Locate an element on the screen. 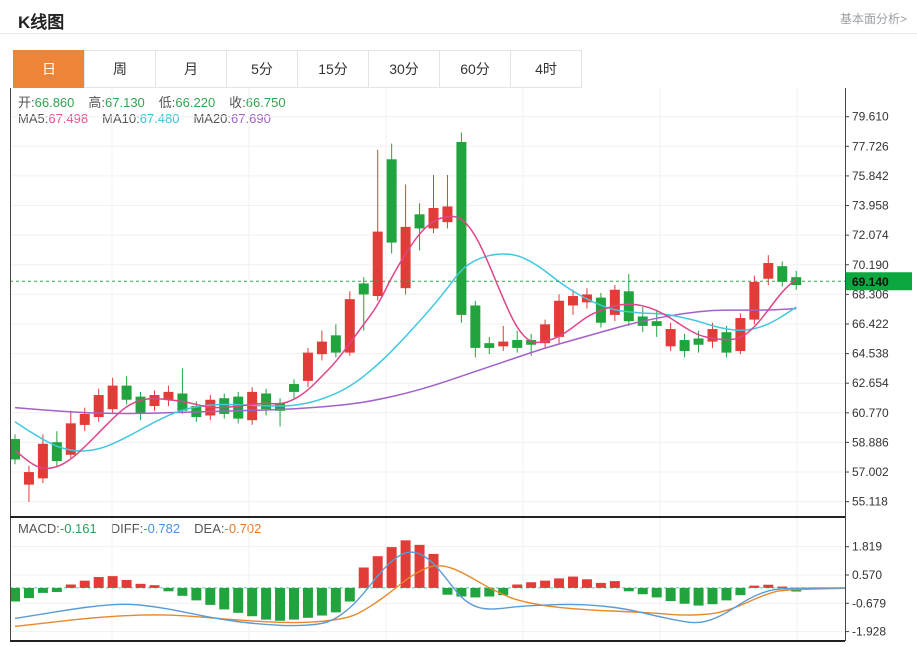 This screenshot has width=917, height=647. axis-label: 57.002 is located at coordinates (870, 472).